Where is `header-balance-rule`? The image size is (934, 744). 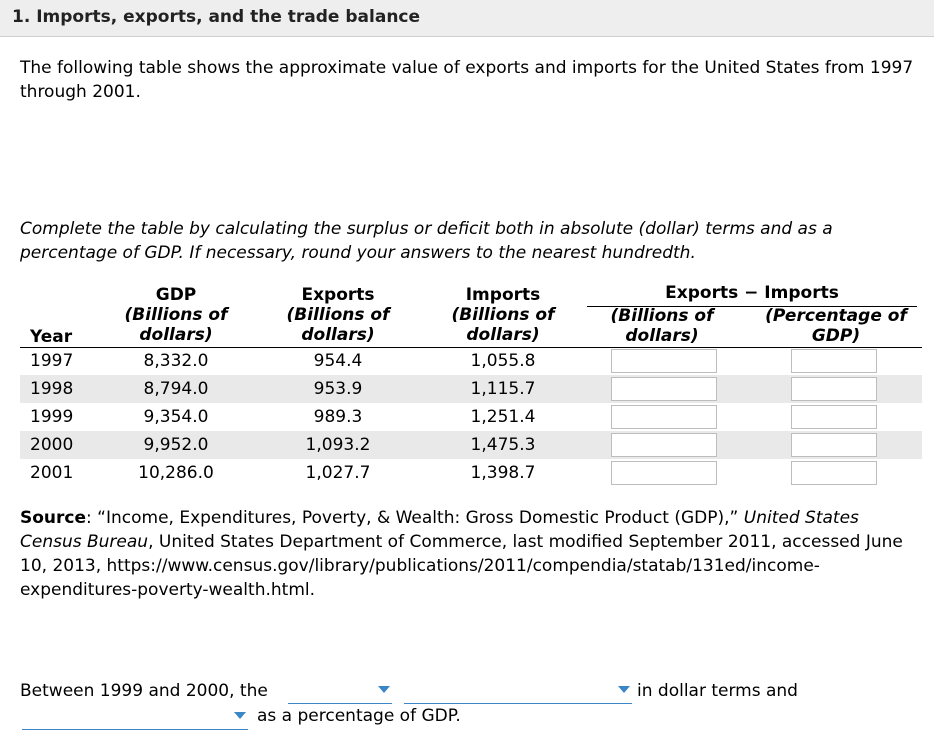
header-balance-rule is located at coordinates (752, 306).